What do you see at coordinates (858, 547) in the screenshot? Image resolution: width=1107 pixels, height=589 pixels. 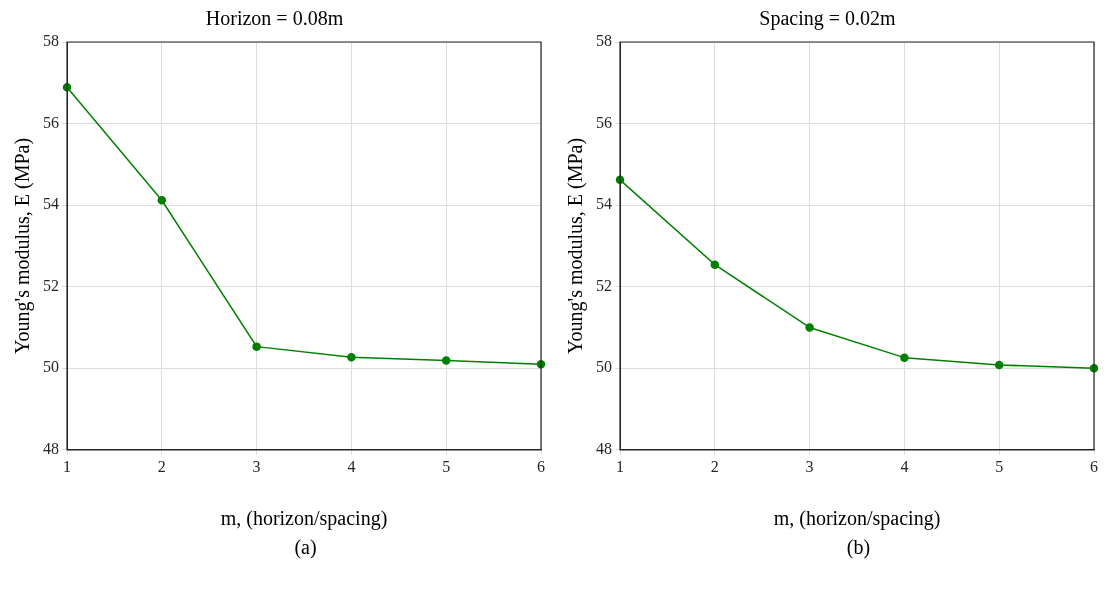 I see `text: (b)` at bounding box center [858, 547].